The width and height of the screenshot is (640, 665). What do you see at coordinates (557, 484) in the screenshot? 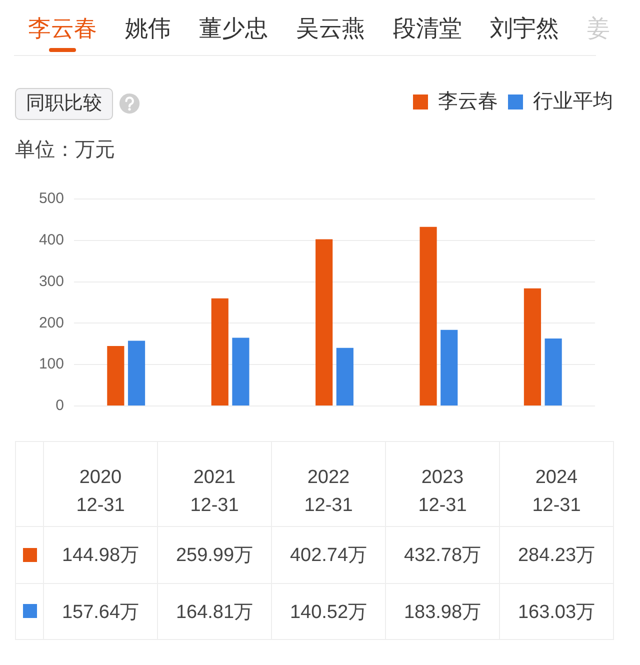
I see `x-tick-label: 2024 12-31` at bounding box center [557, 484].